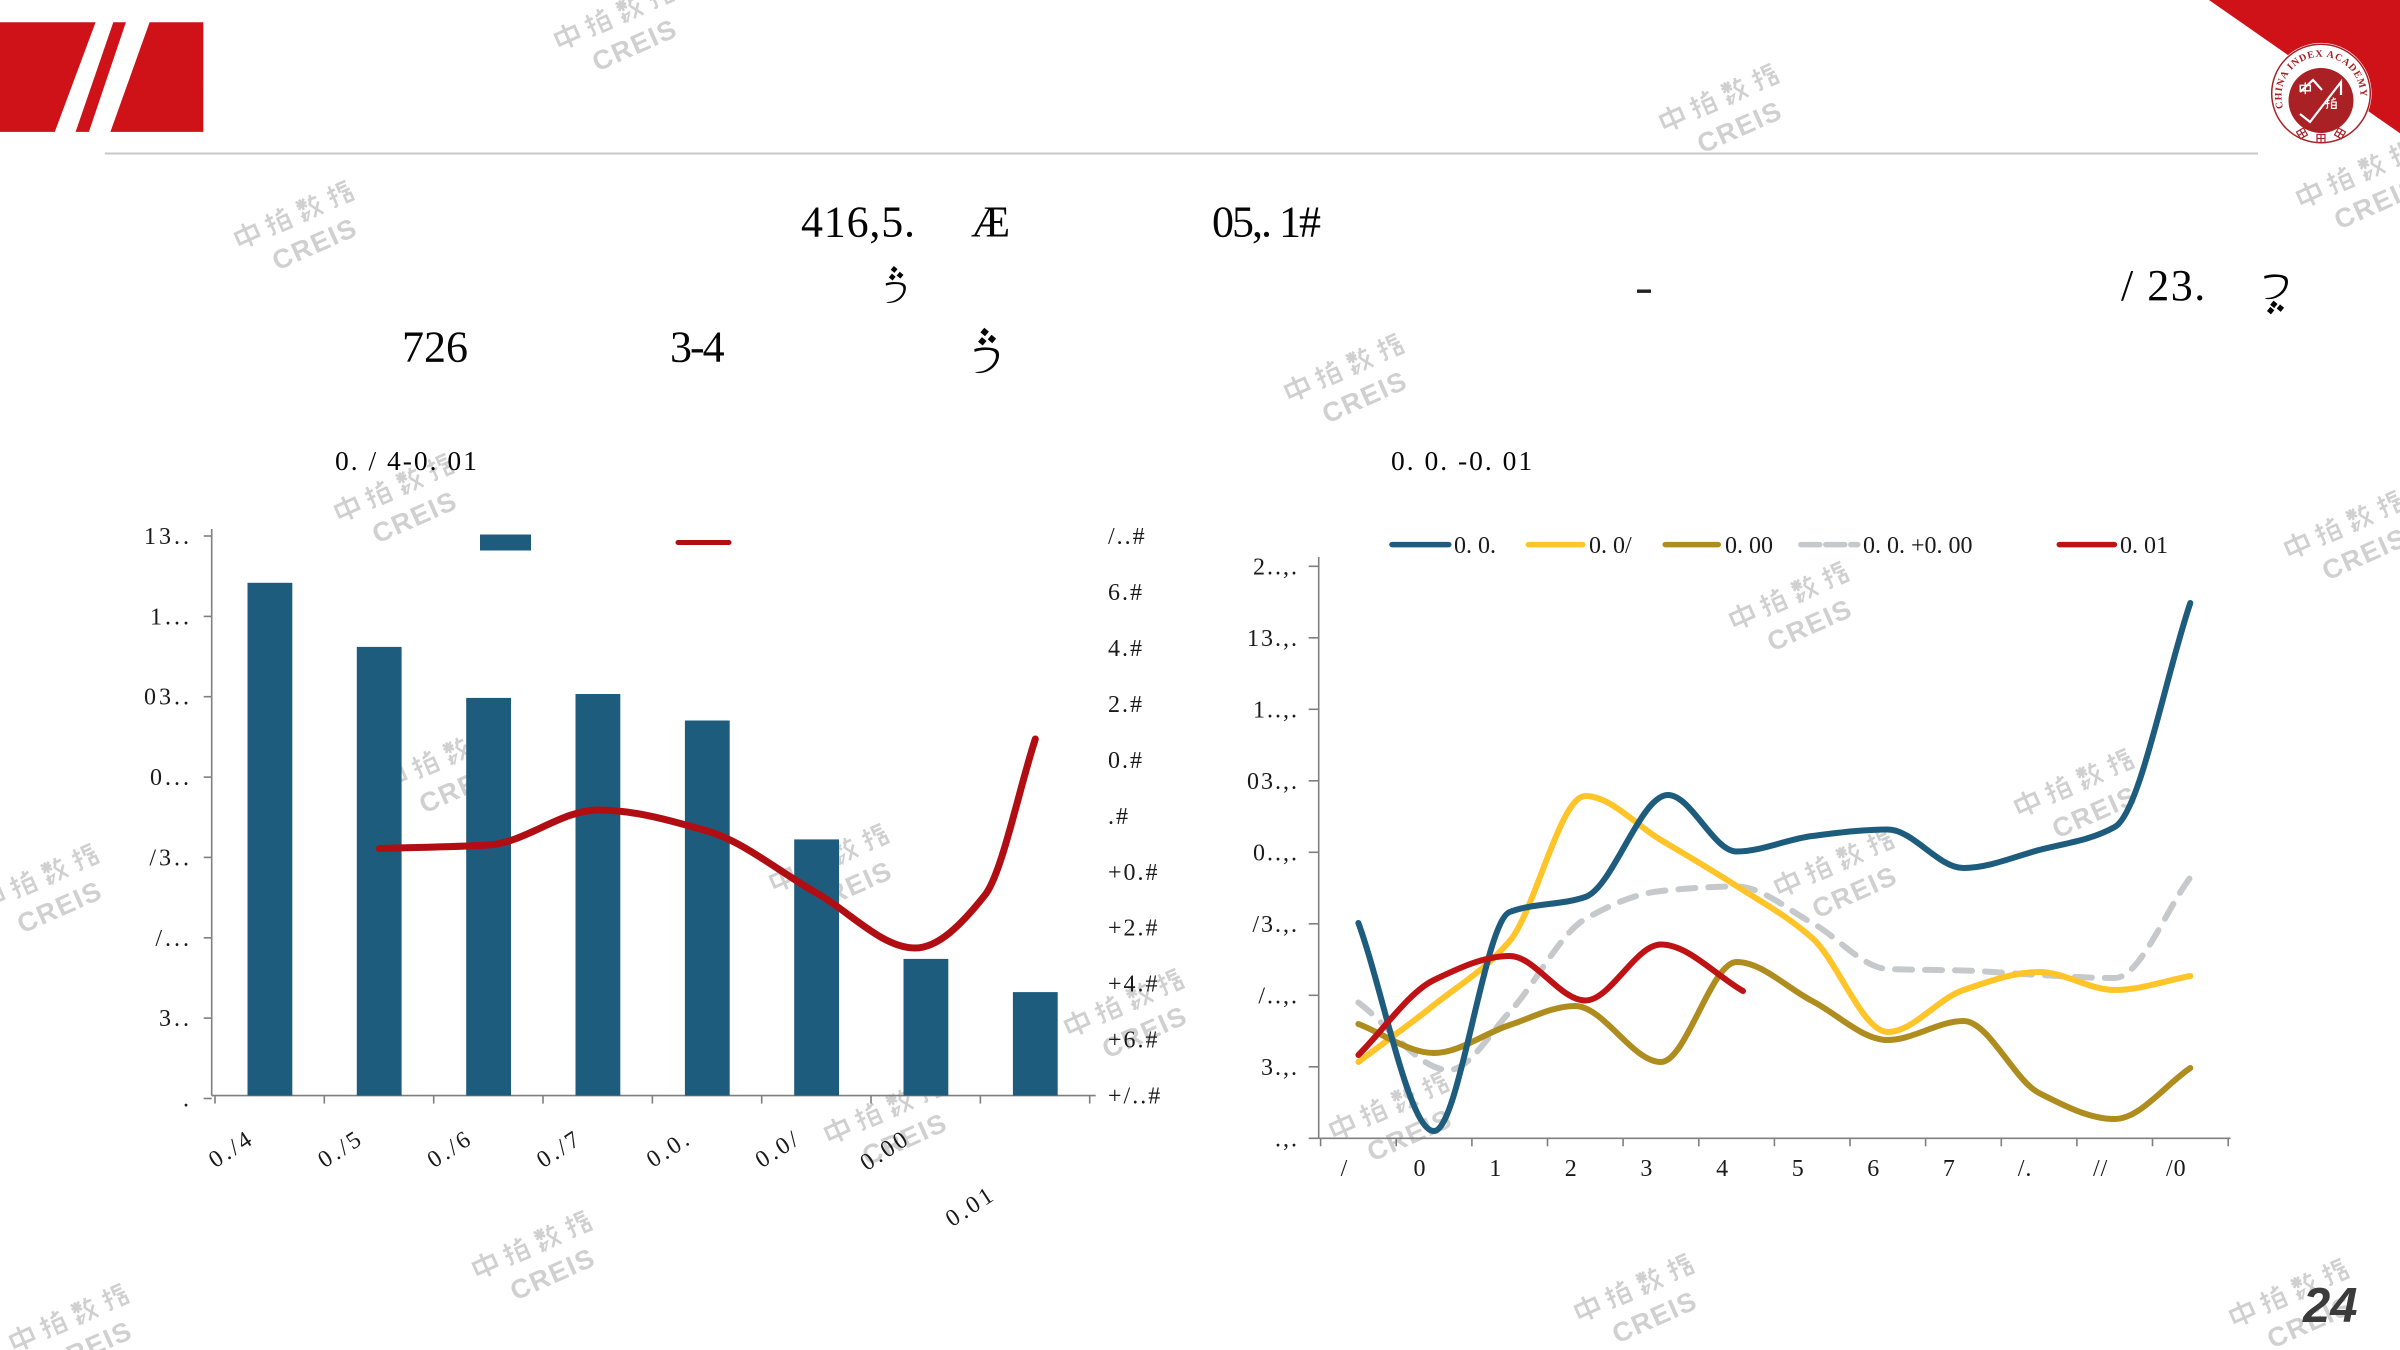 The height and width of the screenshot is (1350, 2400). What do you see at coordinates (450, 1149) in the screenshot?
I see `svg-text: 0./6` at bounding box center [450, 1149].